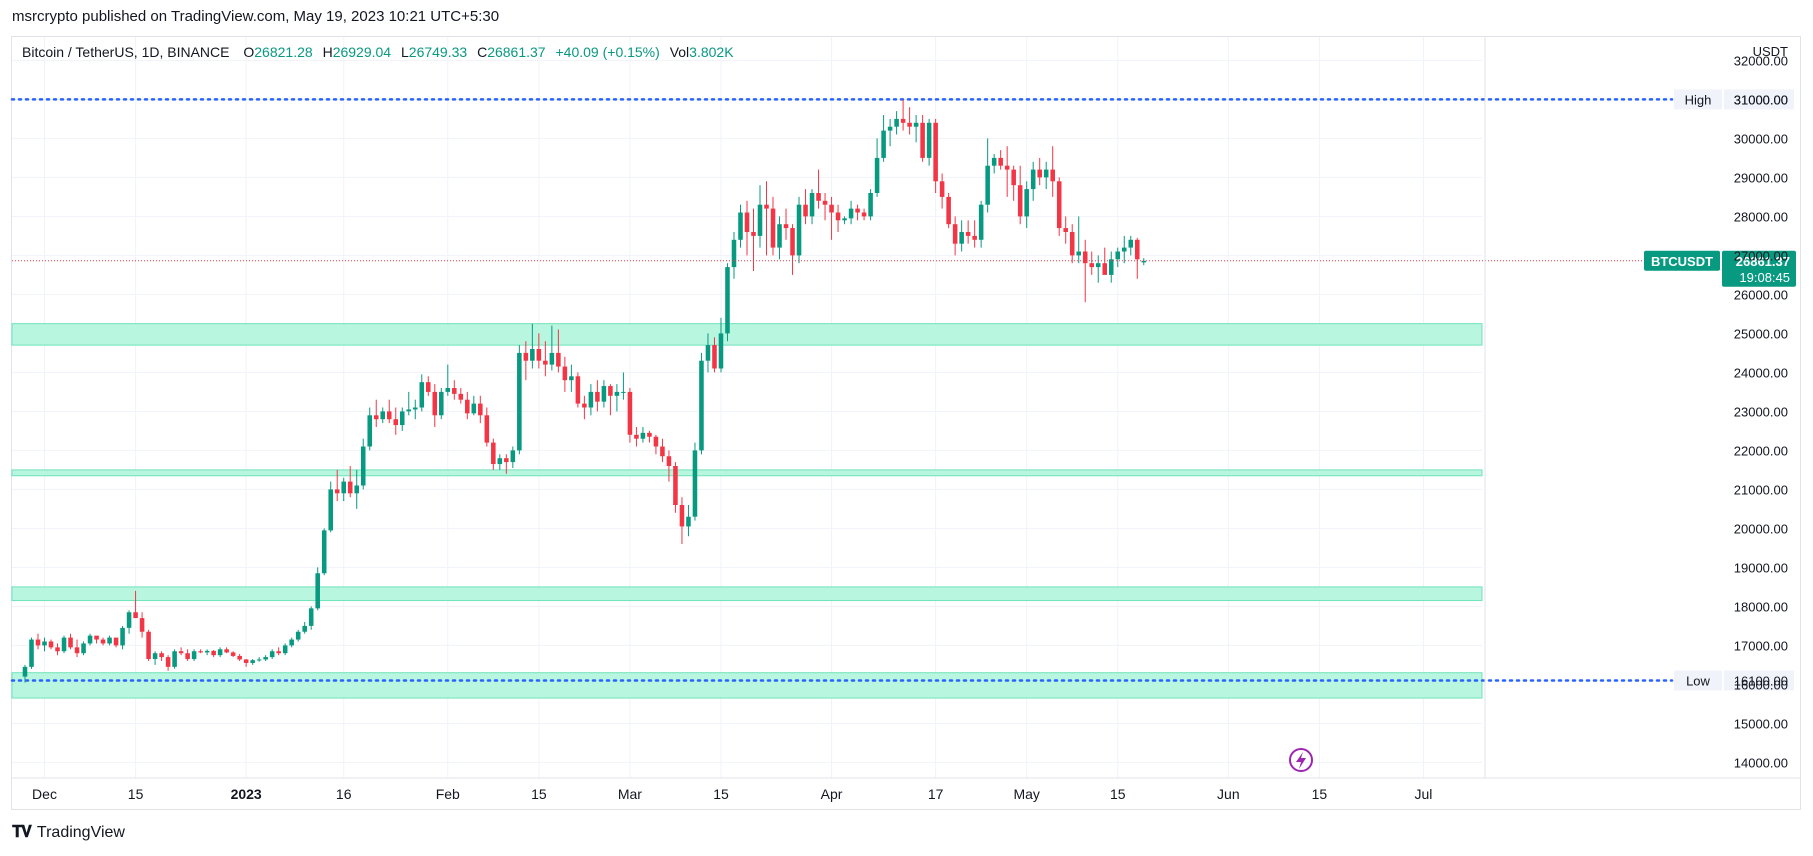 This screenshot has width=1813, height=856. What do you see at coordinates (126, 52) in the screenshot?
I see `symbol-name: Bitcoin / TetherUS, 1D, BINANCE` at bounding box center [126, 52].